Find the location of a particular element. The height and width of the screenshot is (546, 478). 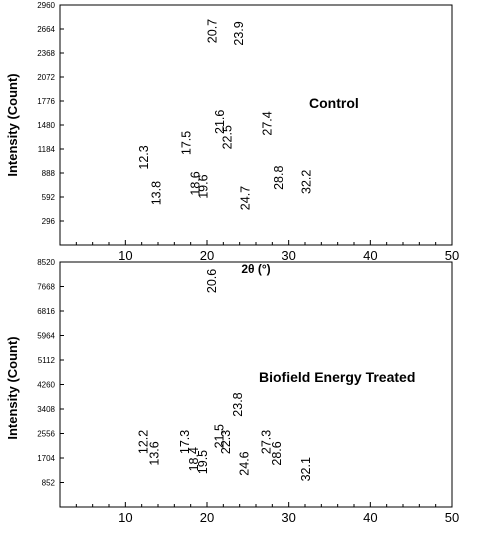

y-tick-label: 3408 is located at coordinates (46, 409).